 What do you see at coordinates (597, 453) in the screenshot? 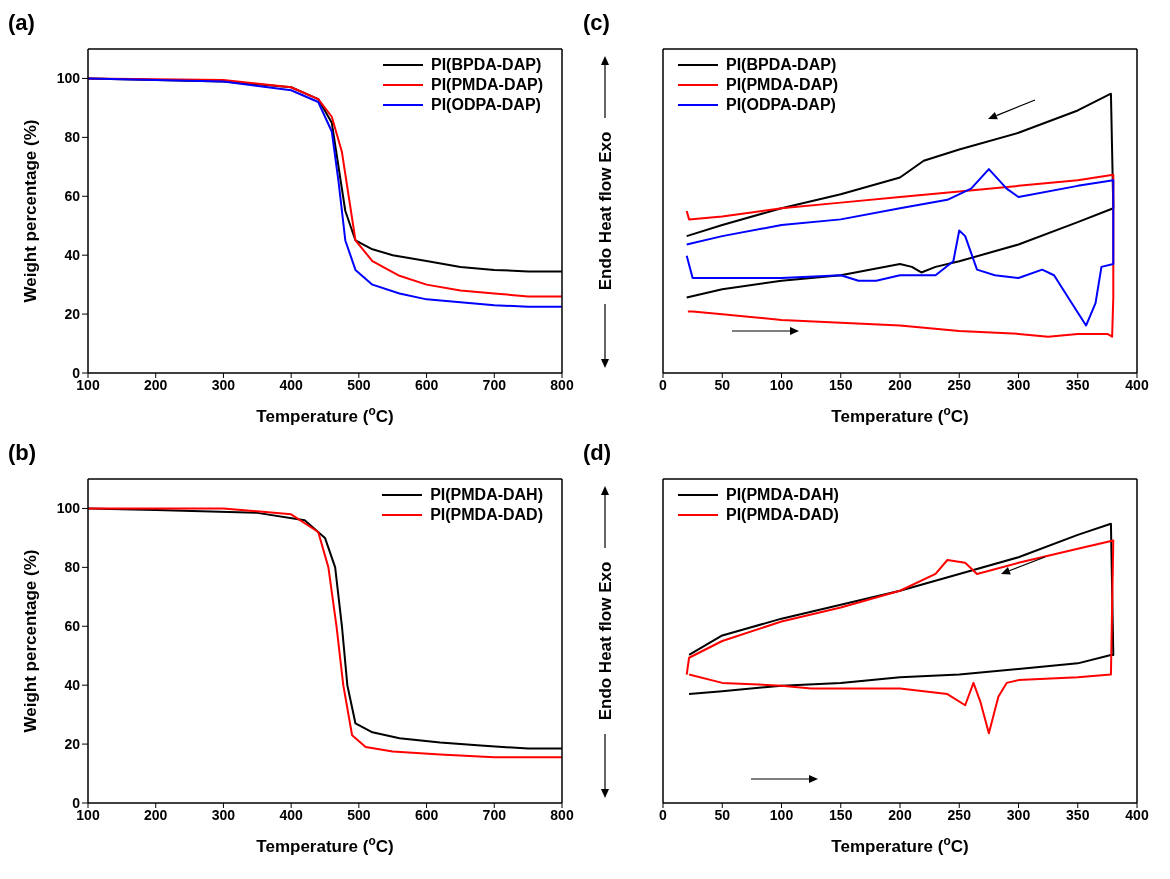
I see `chart-title: (d)` at bounding box center [597, 453].